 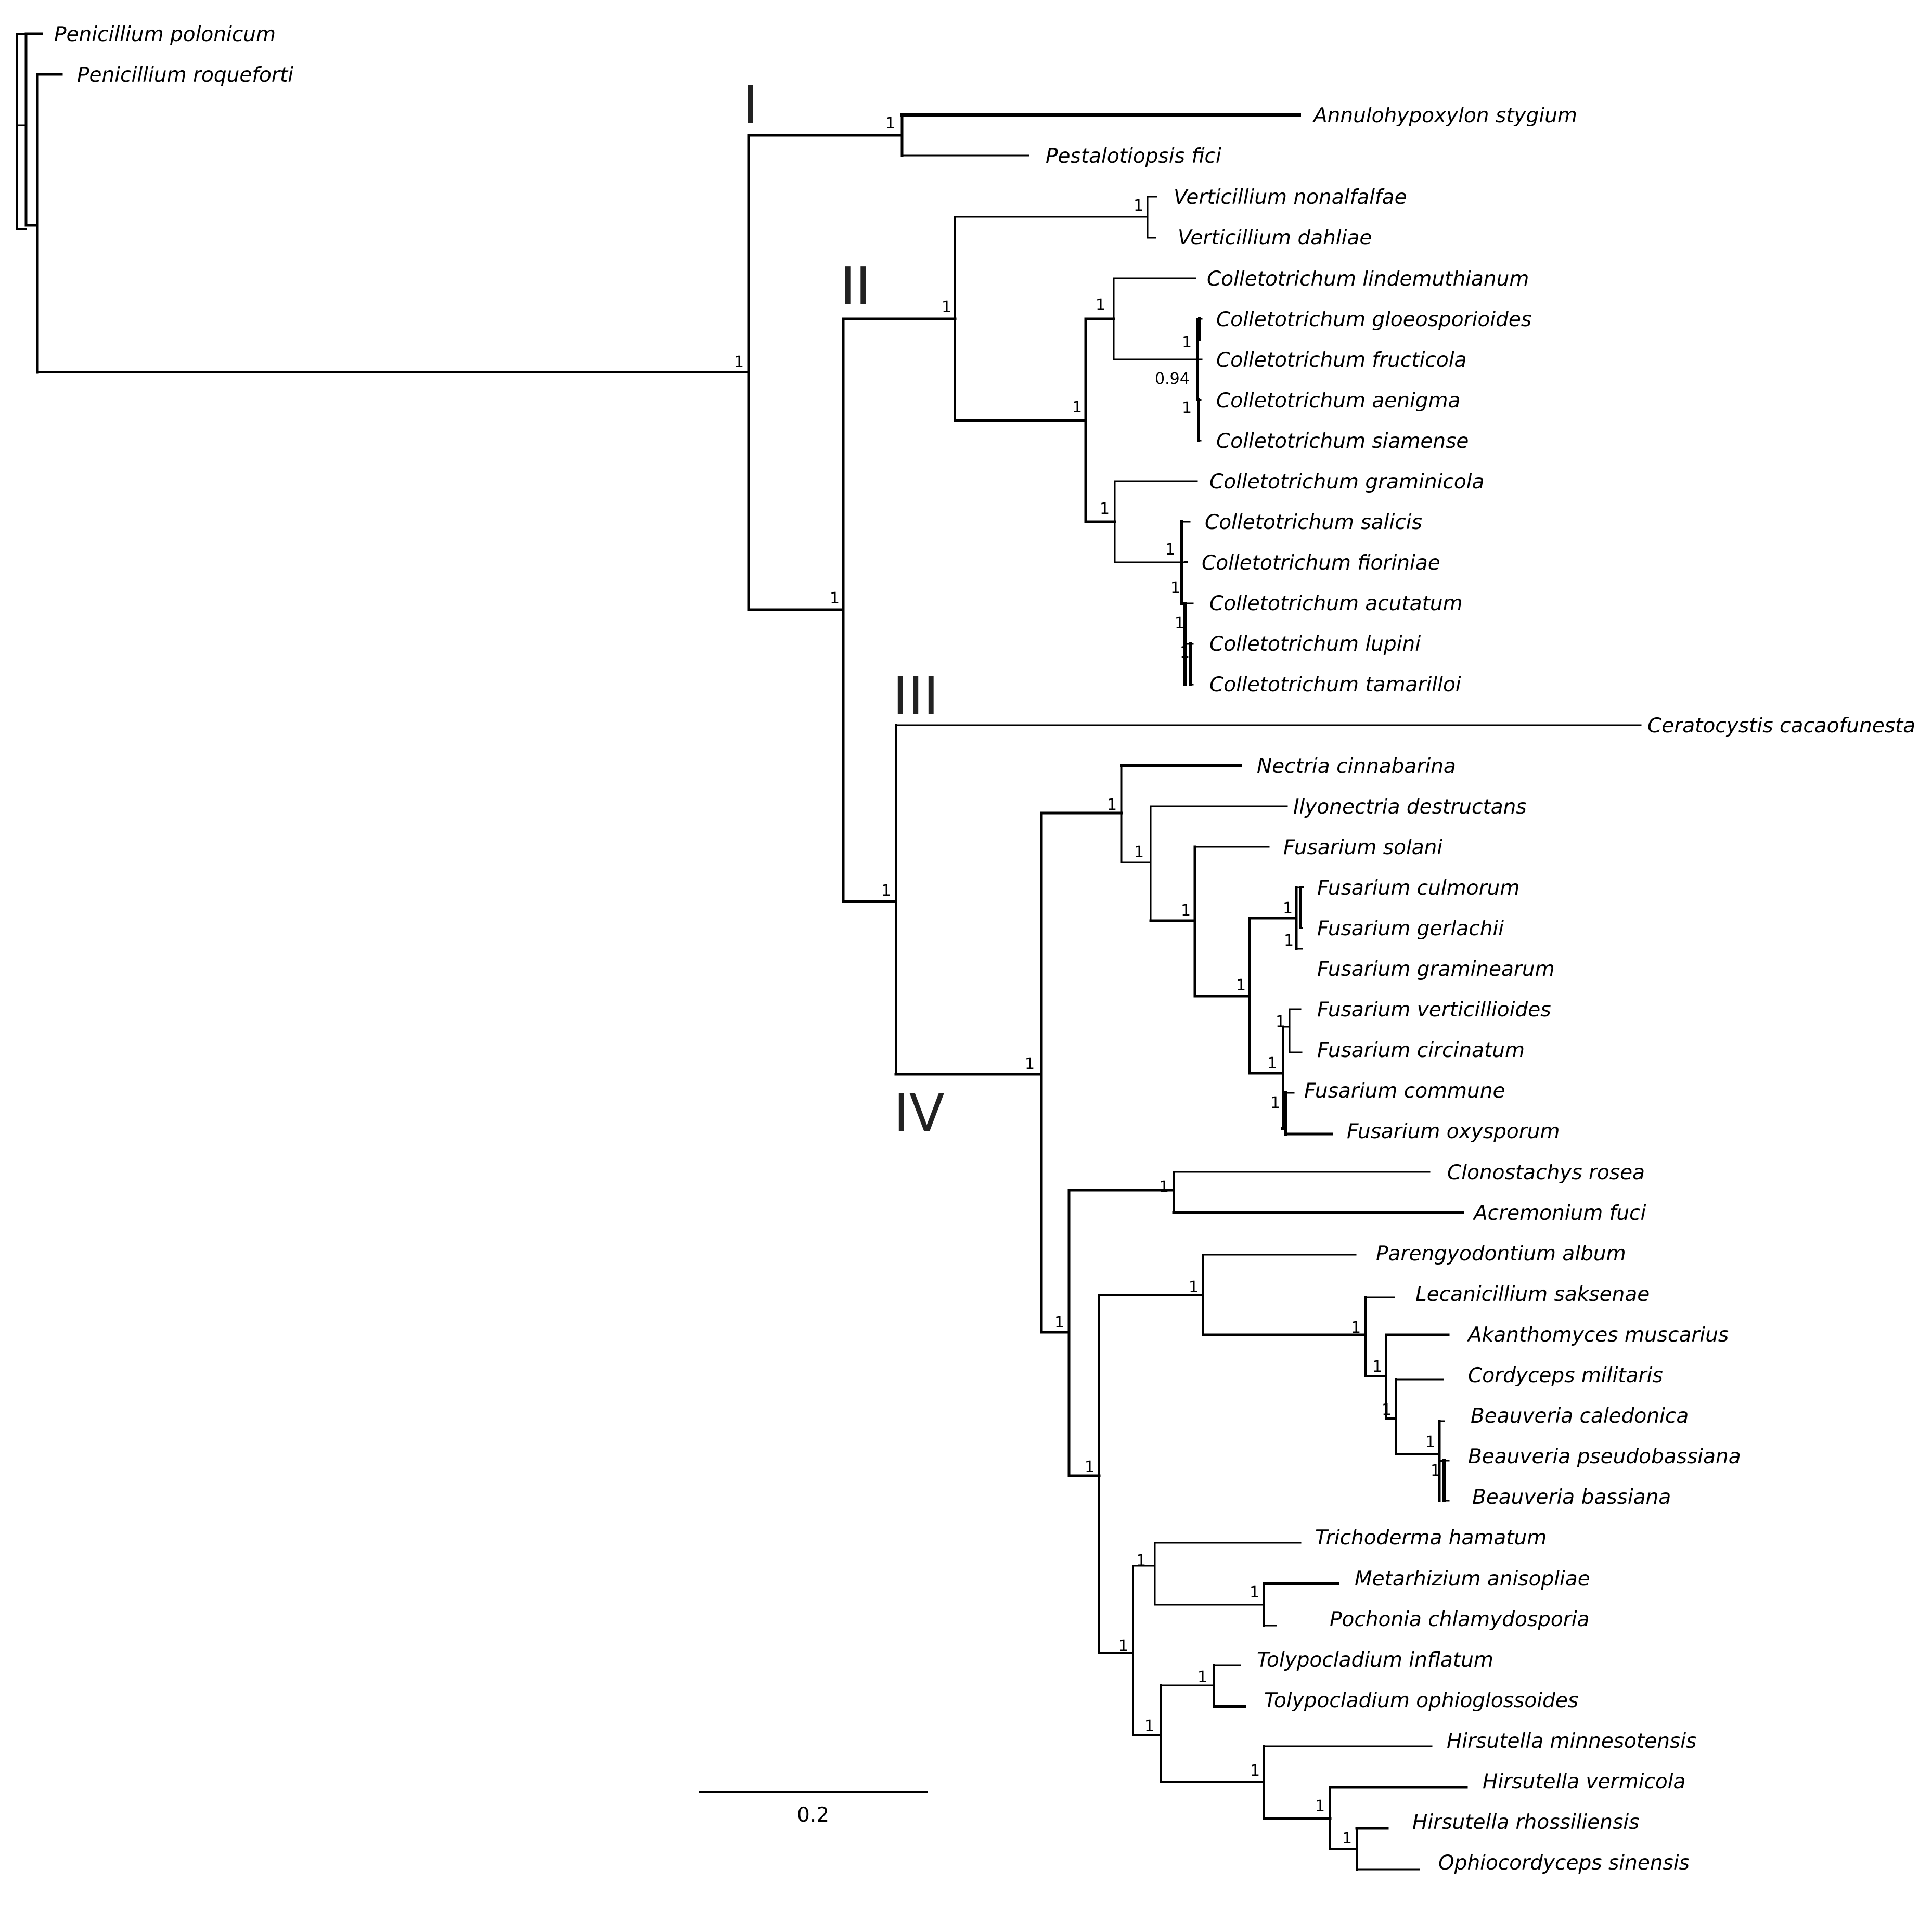 What do you see at coordinates (1571, 1741) in the screenshot?
I see `tip-hirsutella-minnesotensis: Hirsutella minnesotensis` at bounding box center [1571, 1741].